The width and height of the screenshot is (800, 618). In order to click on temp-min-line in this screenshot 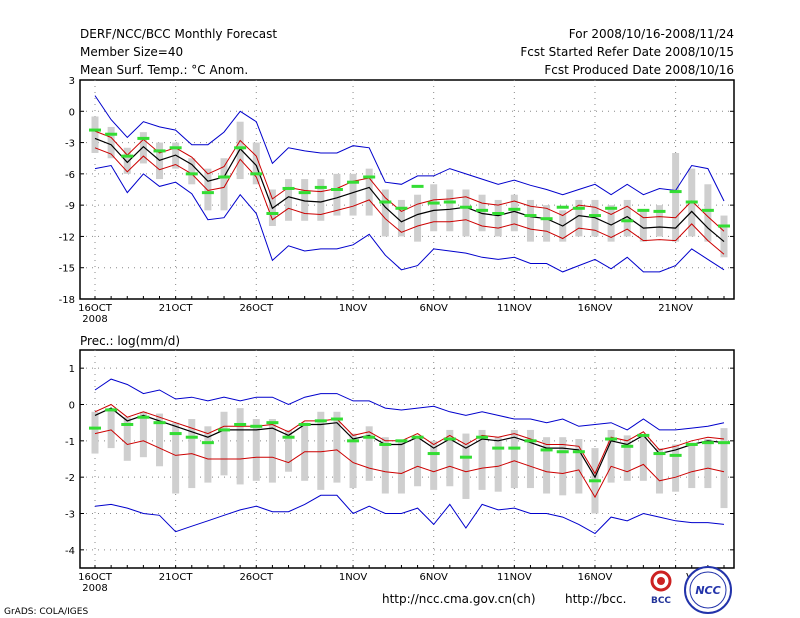, I will do `click(409, 218)`.